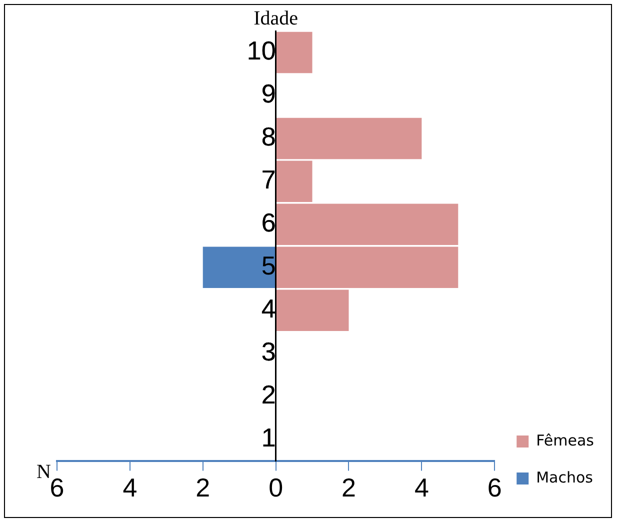 Image resolution: width=618 pixels, height=524 pixels. I want to click on y-axis-title: Idade, so click(276, 18).